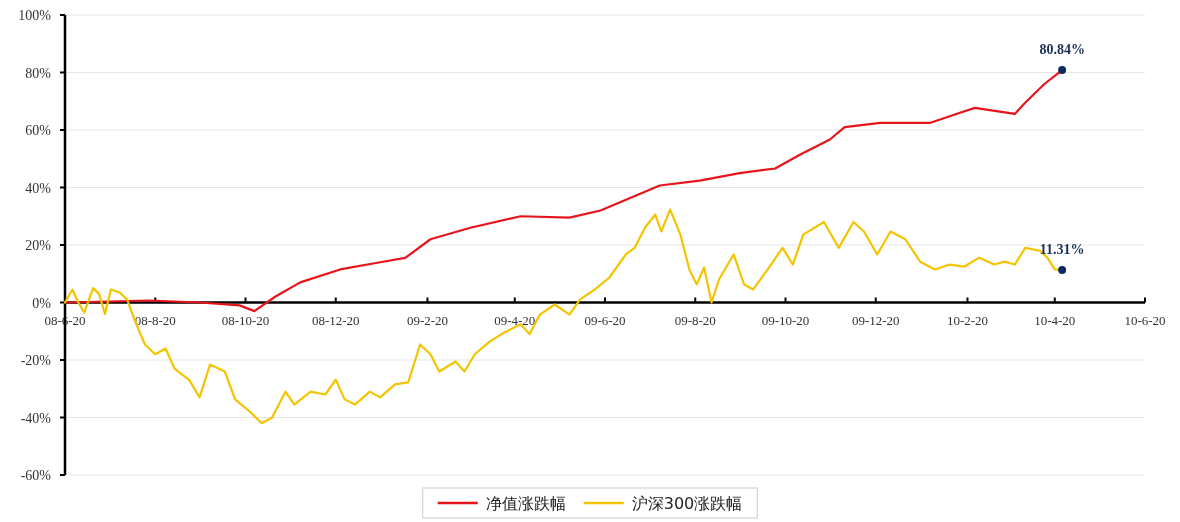 The height and width of the screenshot is (522, 1180). Describe the element at coordinates (1062, 249) in the screenshot. I see `annotation: 11.31%` at that location.